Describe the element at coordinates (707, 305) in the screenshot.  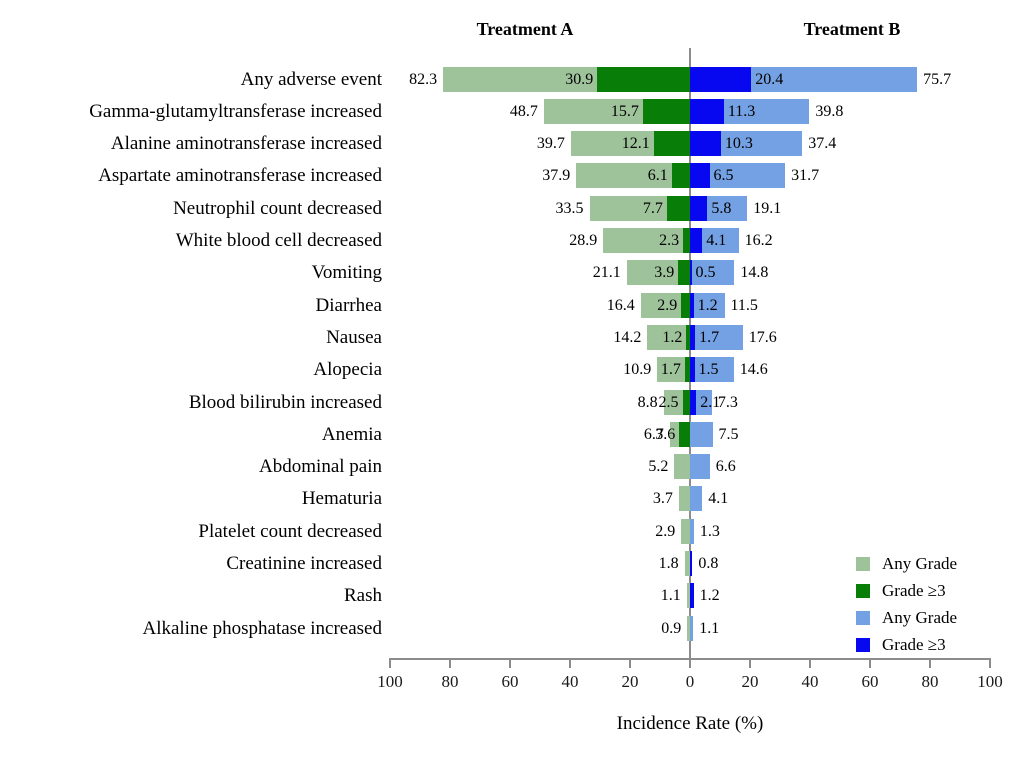
I see `value-b-grade3: 1.2` at that location.